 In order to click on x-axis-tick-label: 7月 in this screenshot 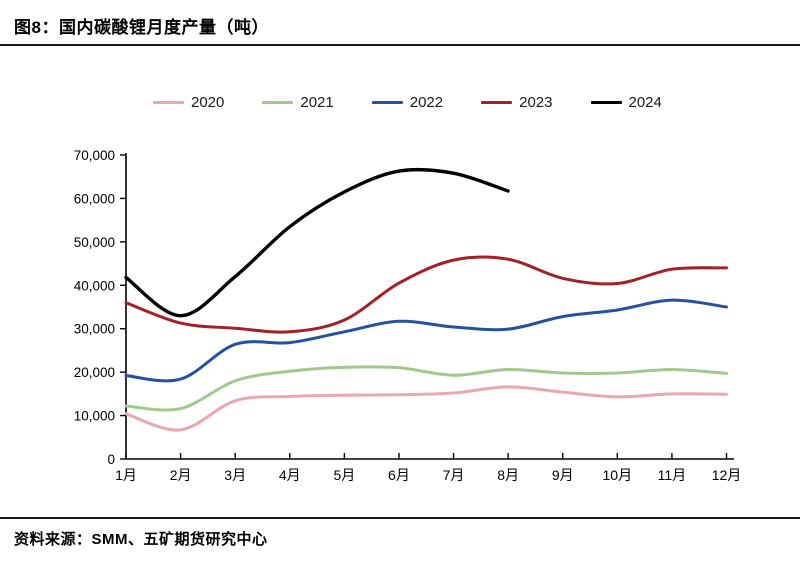, I will do `click(454, 475)`.